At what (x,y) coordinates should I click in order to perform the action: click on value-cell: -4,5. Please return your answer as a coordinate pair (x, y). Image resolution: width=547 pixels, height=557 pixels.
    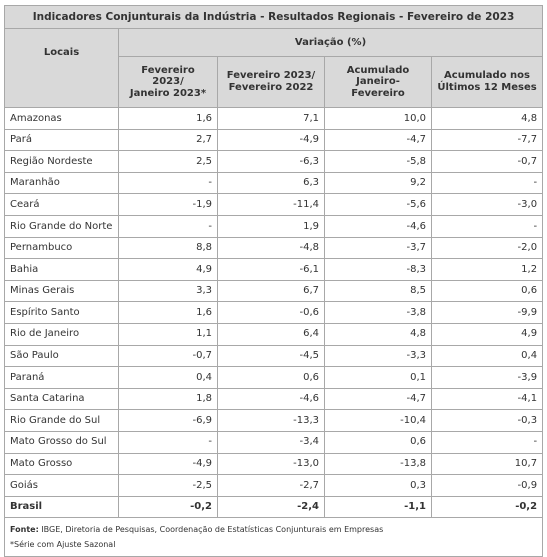
    Looking at the image, I should click on (271, 356).